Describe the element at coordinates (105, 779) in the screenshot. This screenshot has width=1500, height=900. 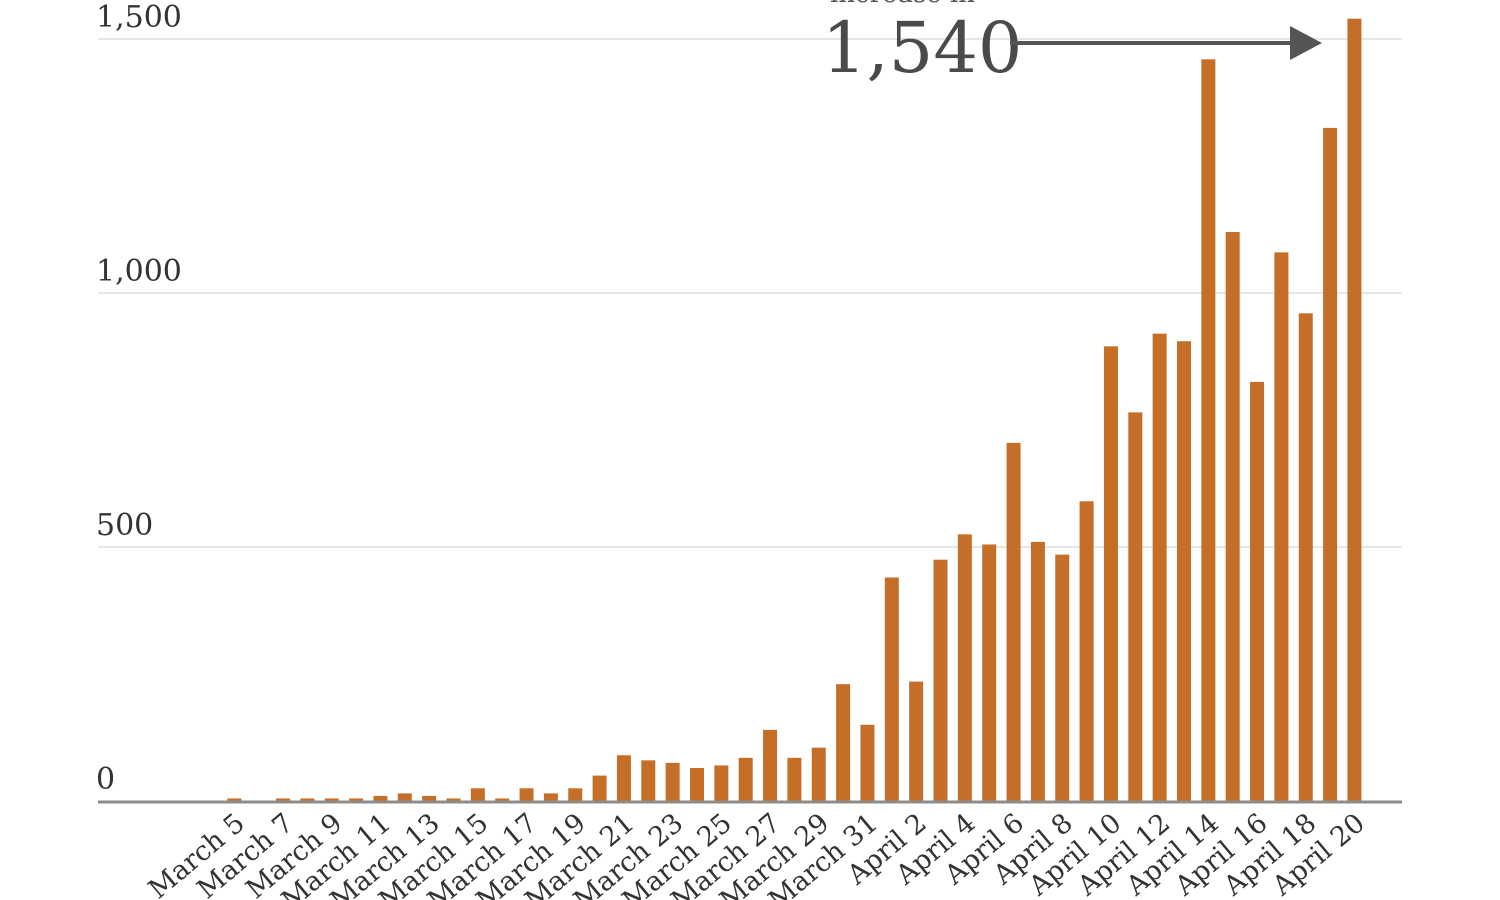
I see `y-tick-label: 0` at that location.